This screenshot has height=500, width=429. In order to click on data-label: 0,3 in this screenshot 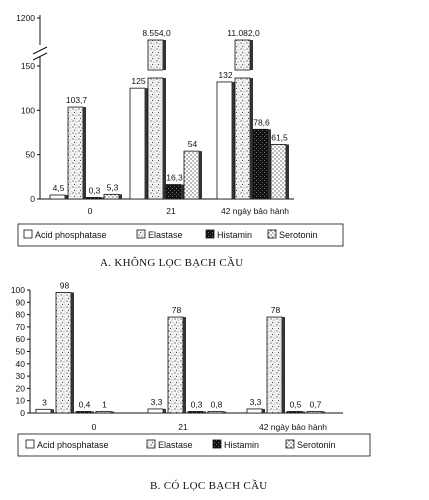, I will do `click(197, 405)`.